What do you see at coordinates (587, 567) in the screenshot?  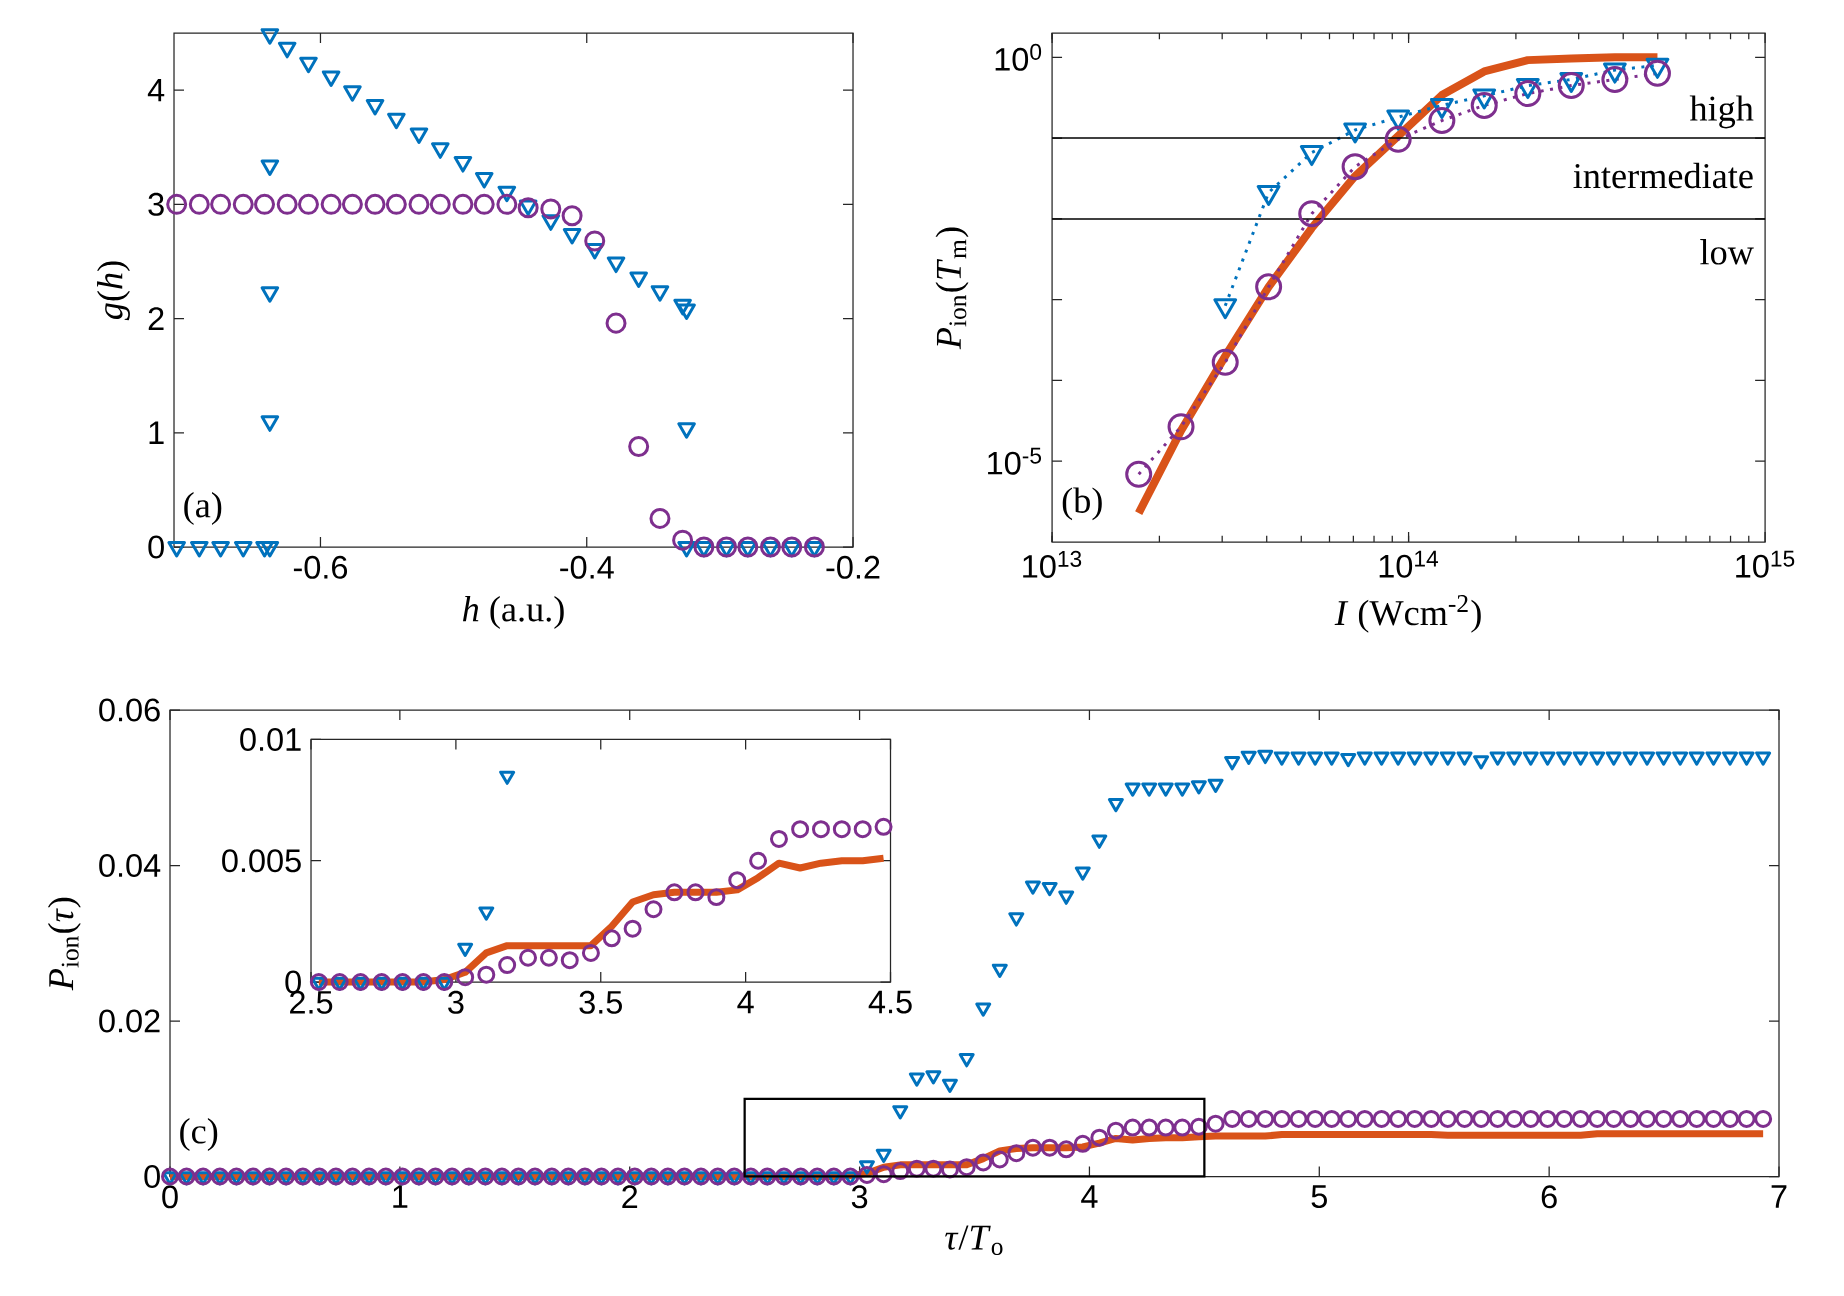 I see `x-tick-label: -0.4` at bounding box center [587, 567].